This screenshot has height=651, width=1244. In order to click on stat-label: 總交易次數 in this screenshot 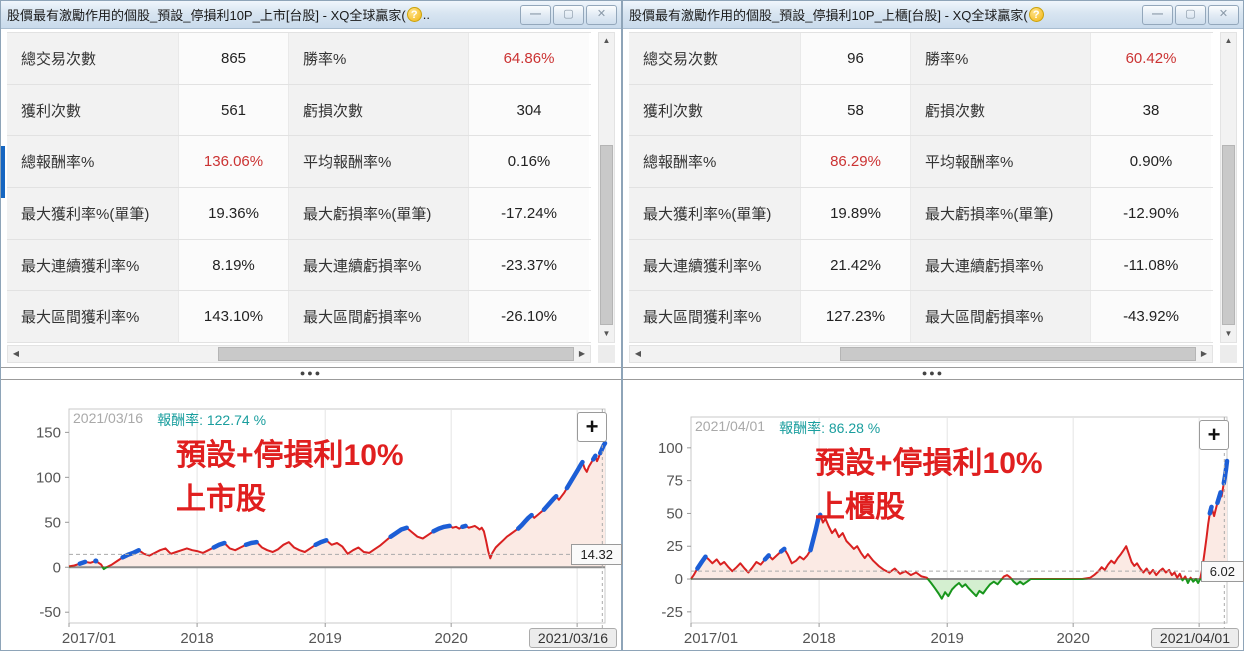, I will do `click(93, 58)`.